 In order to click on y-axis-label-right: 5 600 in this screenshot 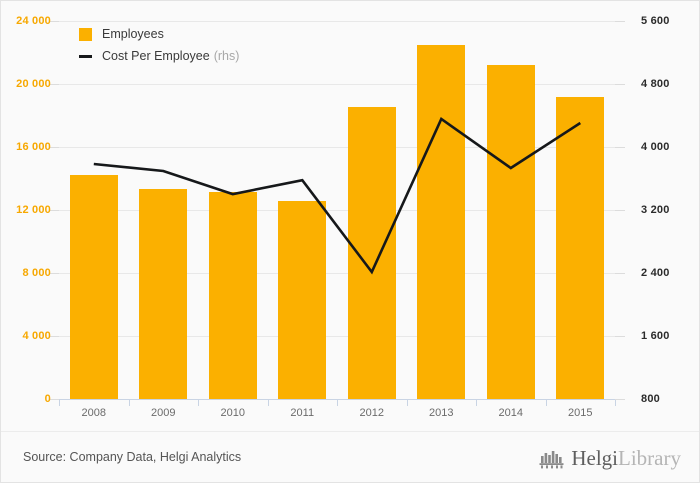, I will do `click(655, 21)`.